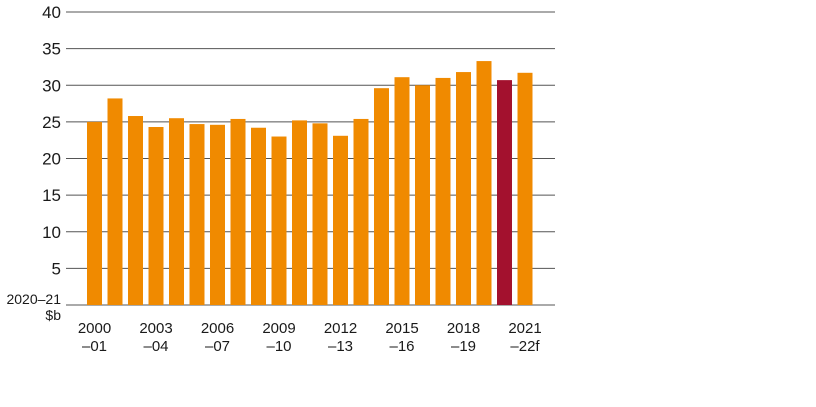 The height and width of the screenshot is (407, 816). What do you see at coordinates (463, 346) in the screenshot?
I see `x-tick-label-suffix: –19` at bounding box center [463, 346].